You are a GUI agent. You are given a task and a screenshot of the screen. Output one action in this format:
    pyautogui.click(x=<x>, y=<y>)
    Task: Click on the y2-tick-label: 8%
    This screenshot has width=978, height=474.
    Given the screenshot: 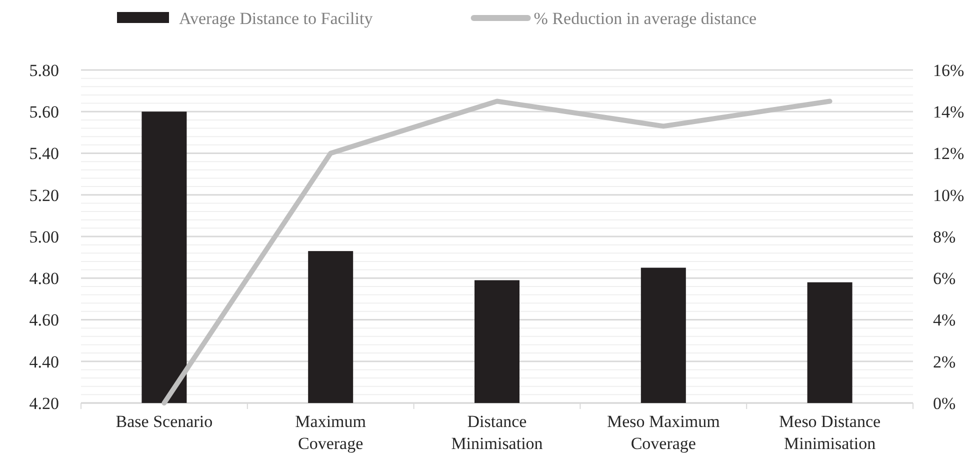 What is the action you would take?
    pyautogui.click(x=944, y=236)
    